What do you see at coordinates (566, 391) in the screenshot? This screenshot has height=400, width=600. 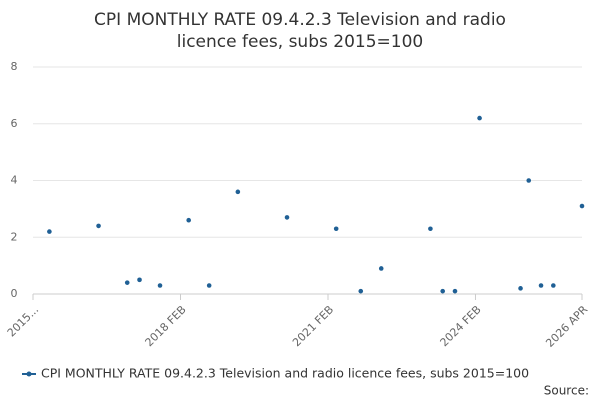 I see `source: Source:` at bounding box center [566, 391].